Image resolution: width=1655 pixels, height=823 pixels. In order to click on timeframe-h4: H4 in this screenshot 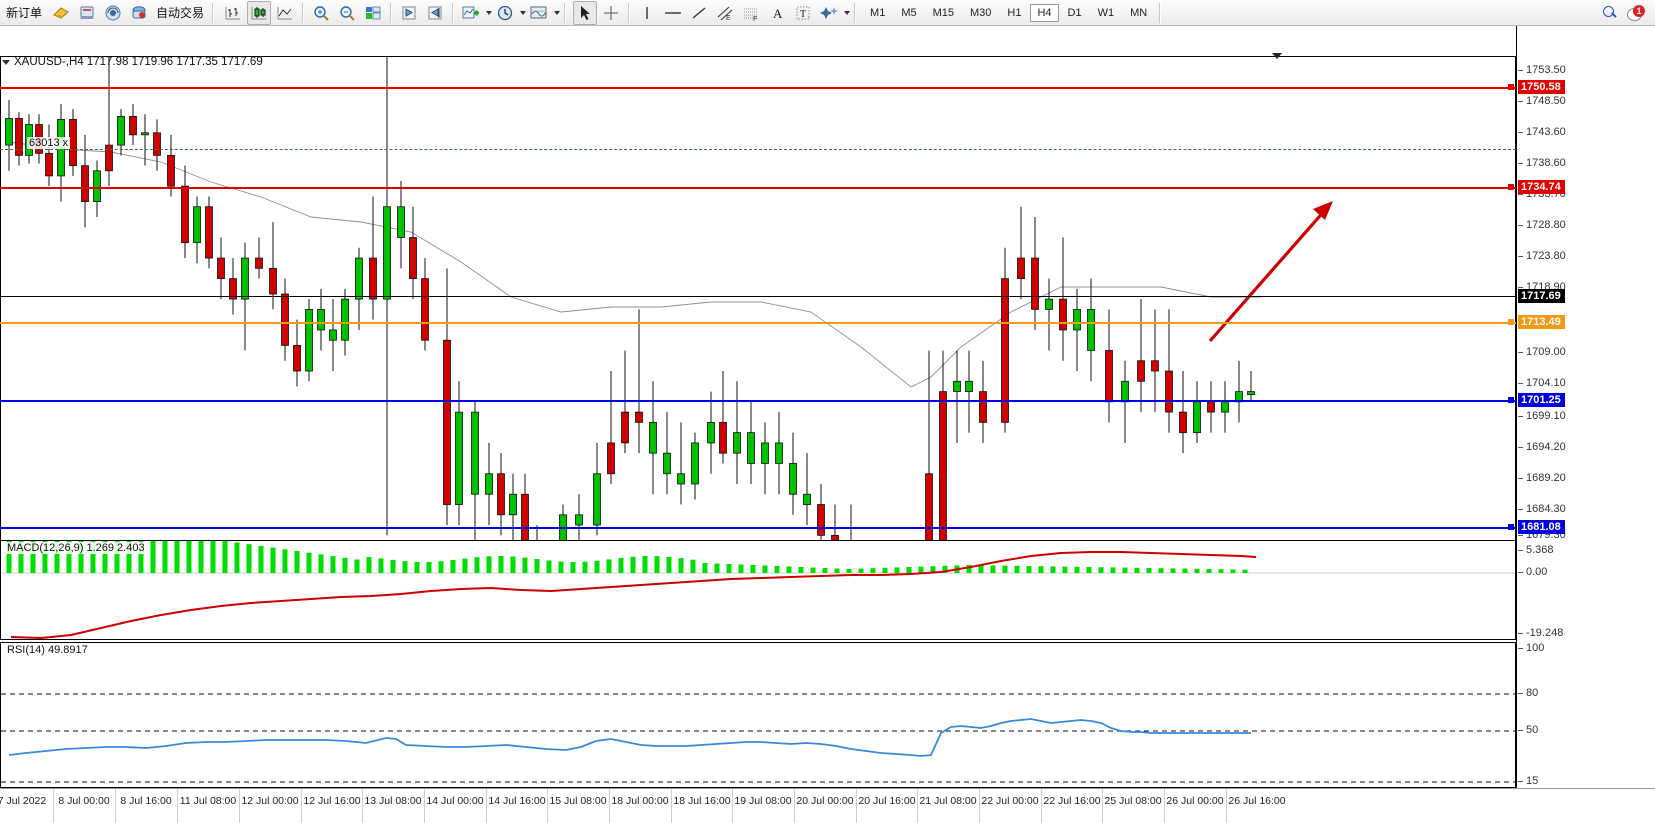, I will do `click(1044, 12)`.